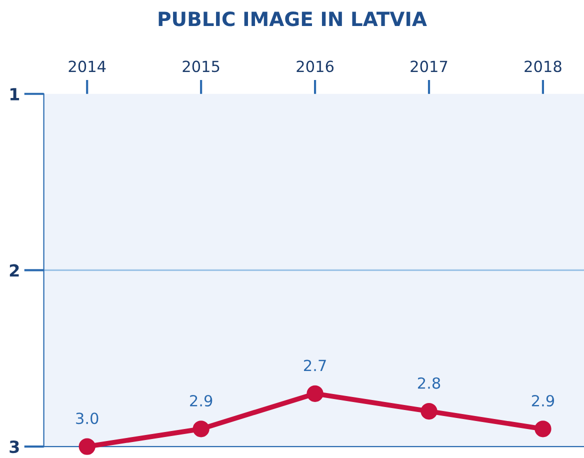 This screenshot has height=458, width=584. What do you see at coordinates (87, 66) in the screenshot?
I see `x-tick-label: 2014` at bounding box center [87, 66].